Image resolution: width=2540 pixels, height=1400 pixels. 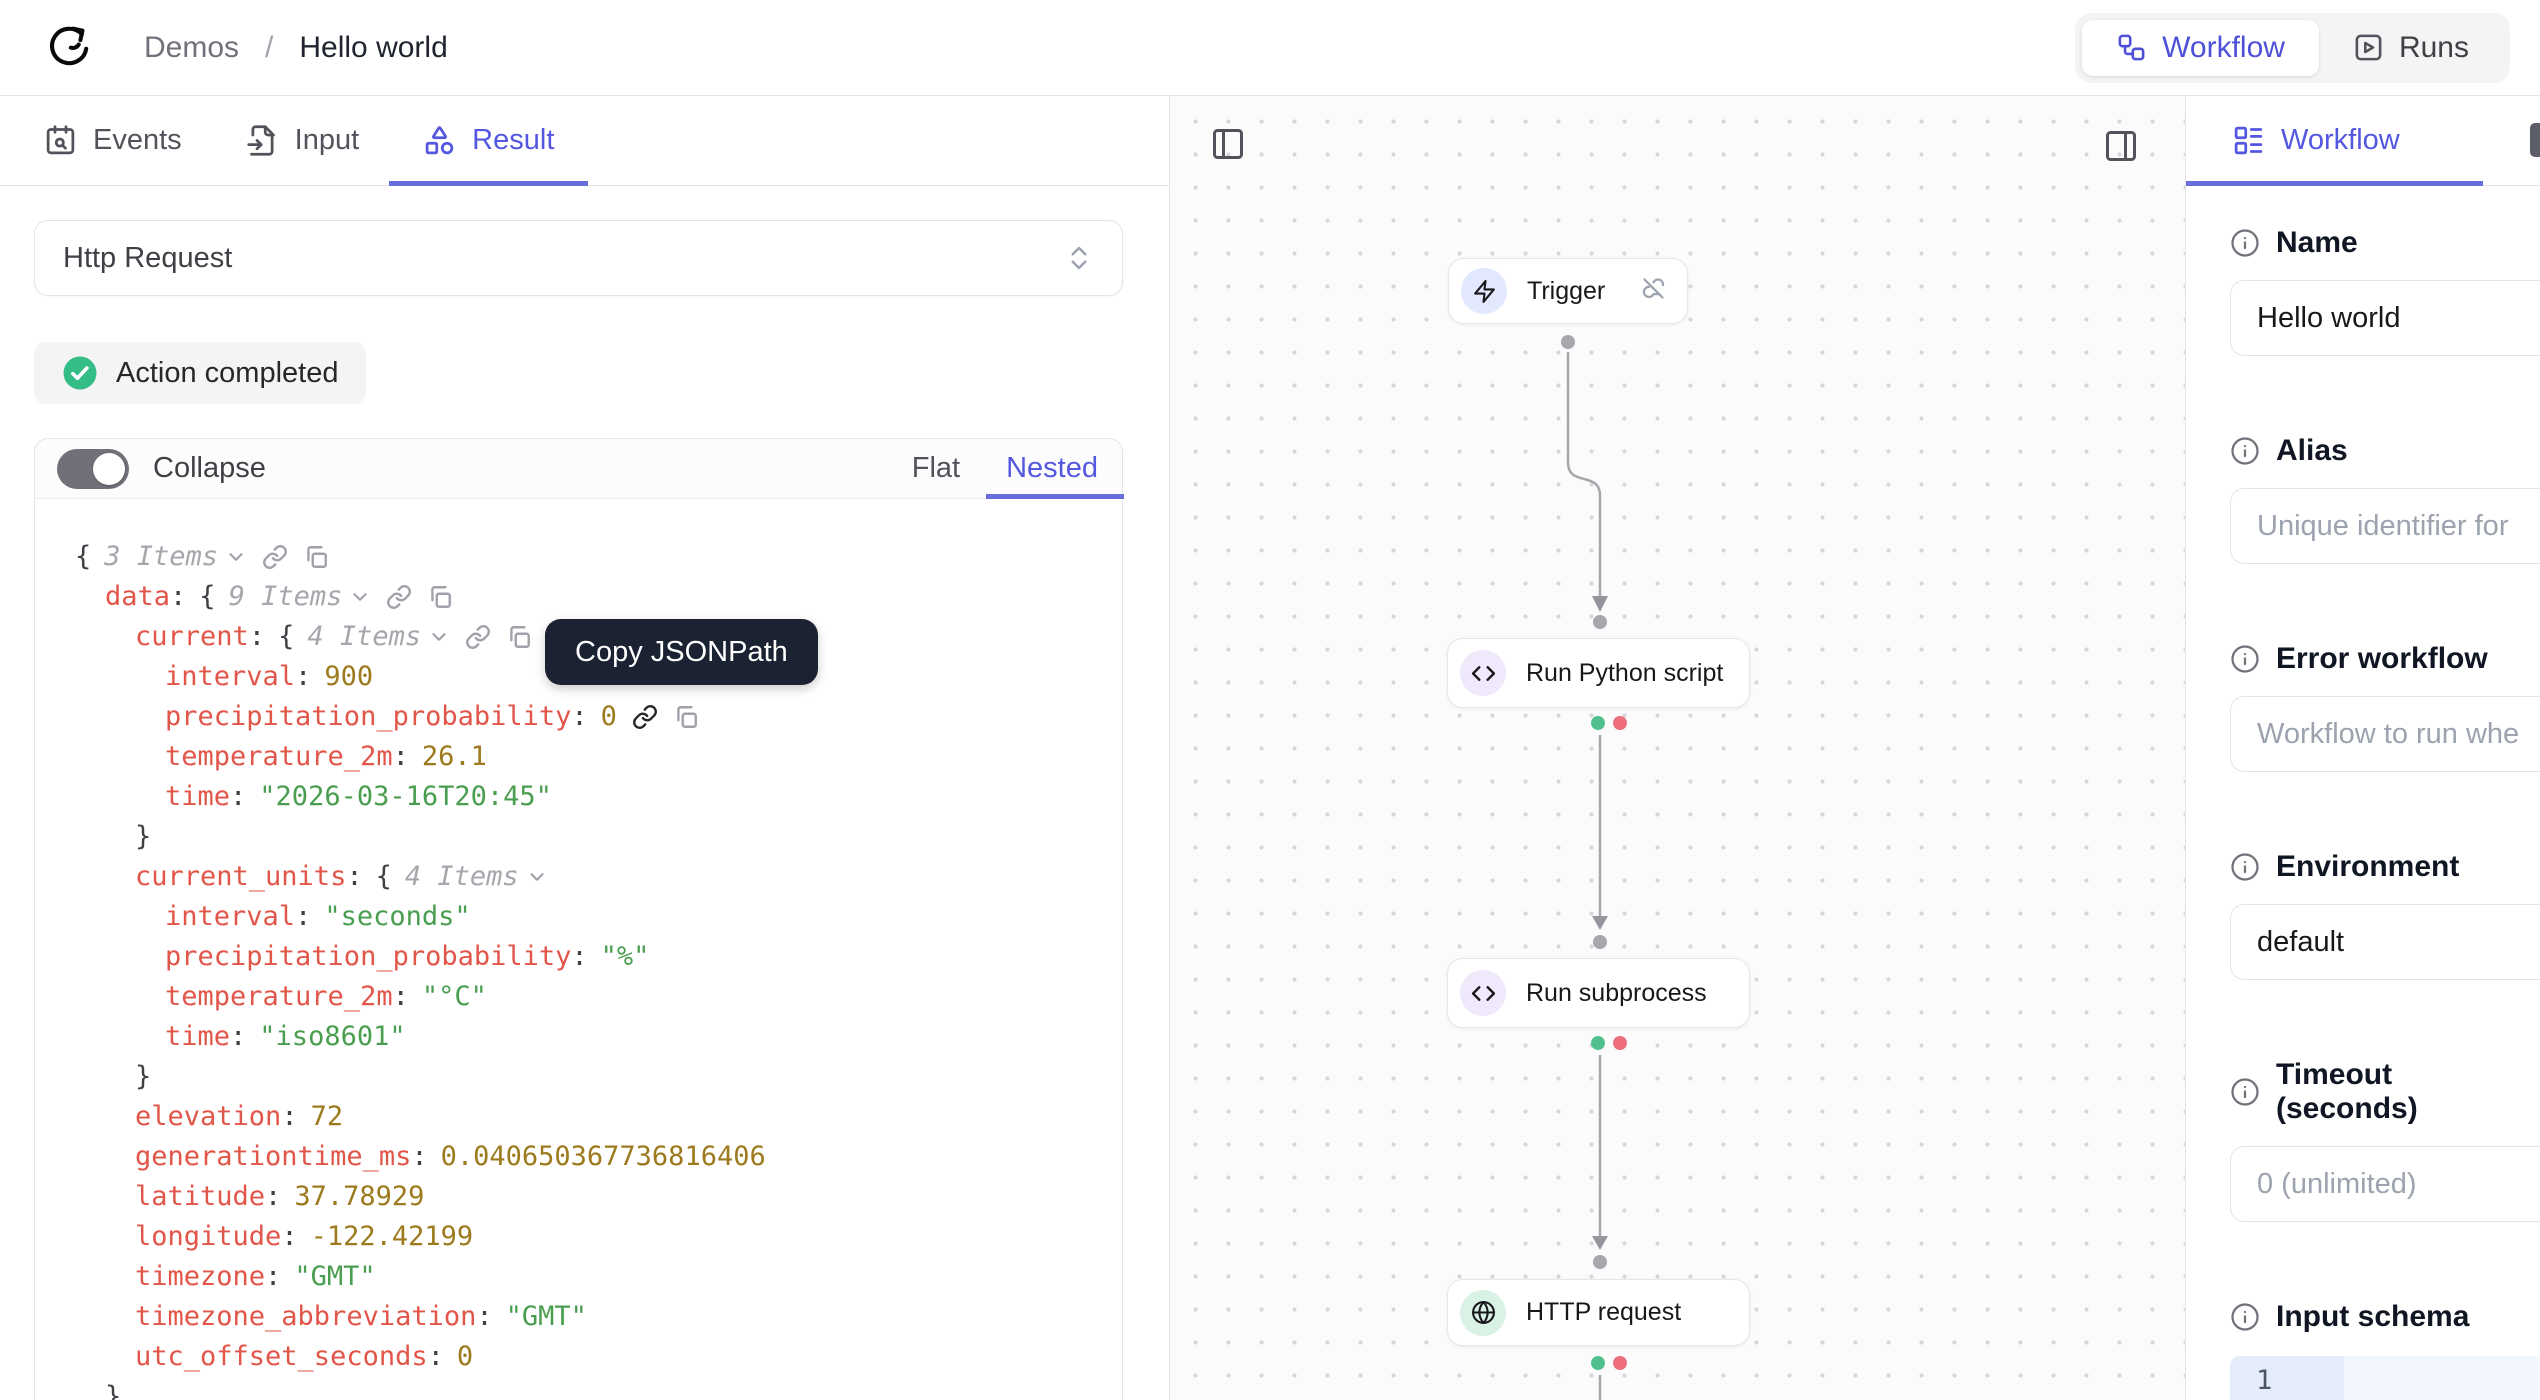 I want to click on tab-events: Events, so click(x=113, y=140).